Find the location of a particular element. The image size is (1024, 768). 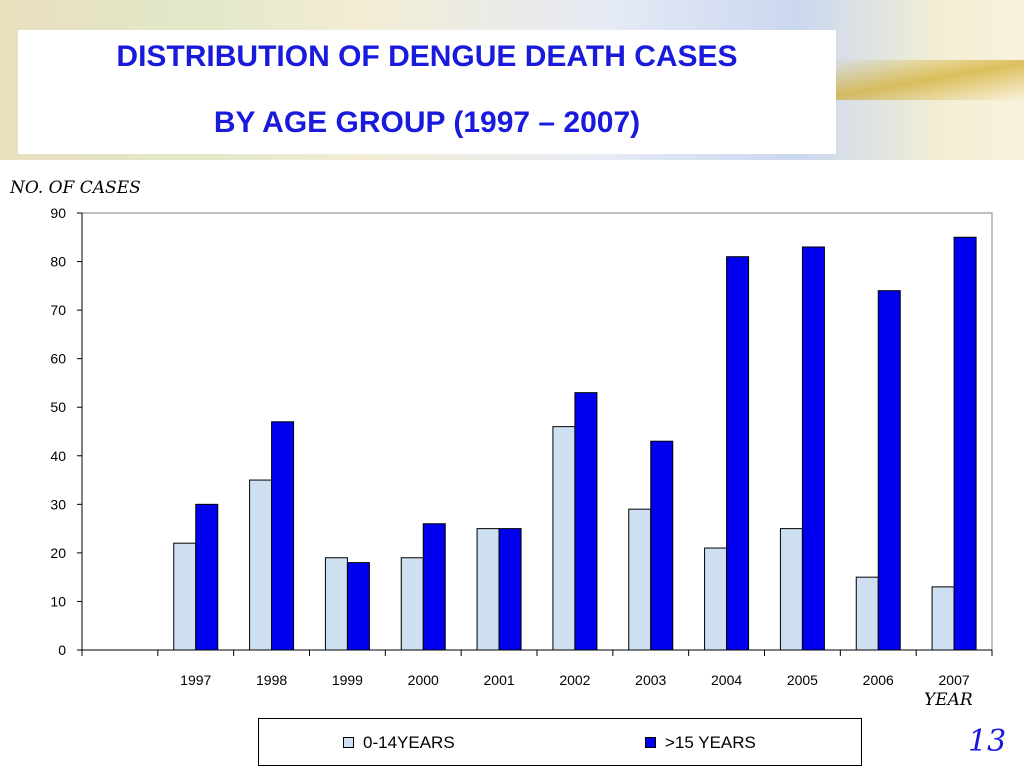

bar-0-14-years-2001 is located at coordinates (488, 589).